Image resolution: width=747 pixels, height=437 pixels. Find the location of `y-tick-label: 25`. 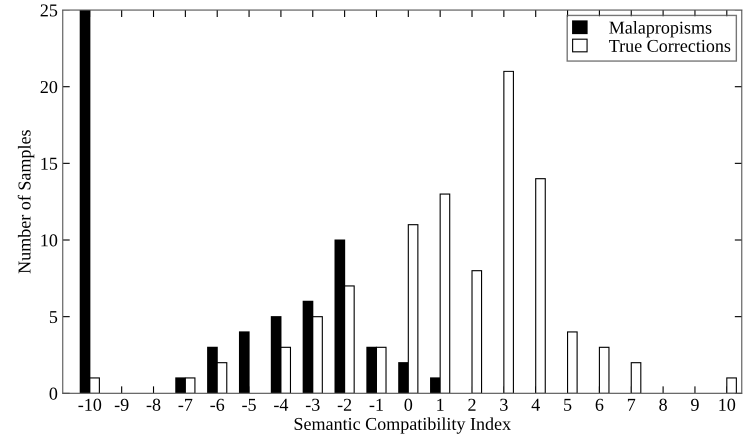

y-tick-label: 25 is located at coordinates (49, 10).